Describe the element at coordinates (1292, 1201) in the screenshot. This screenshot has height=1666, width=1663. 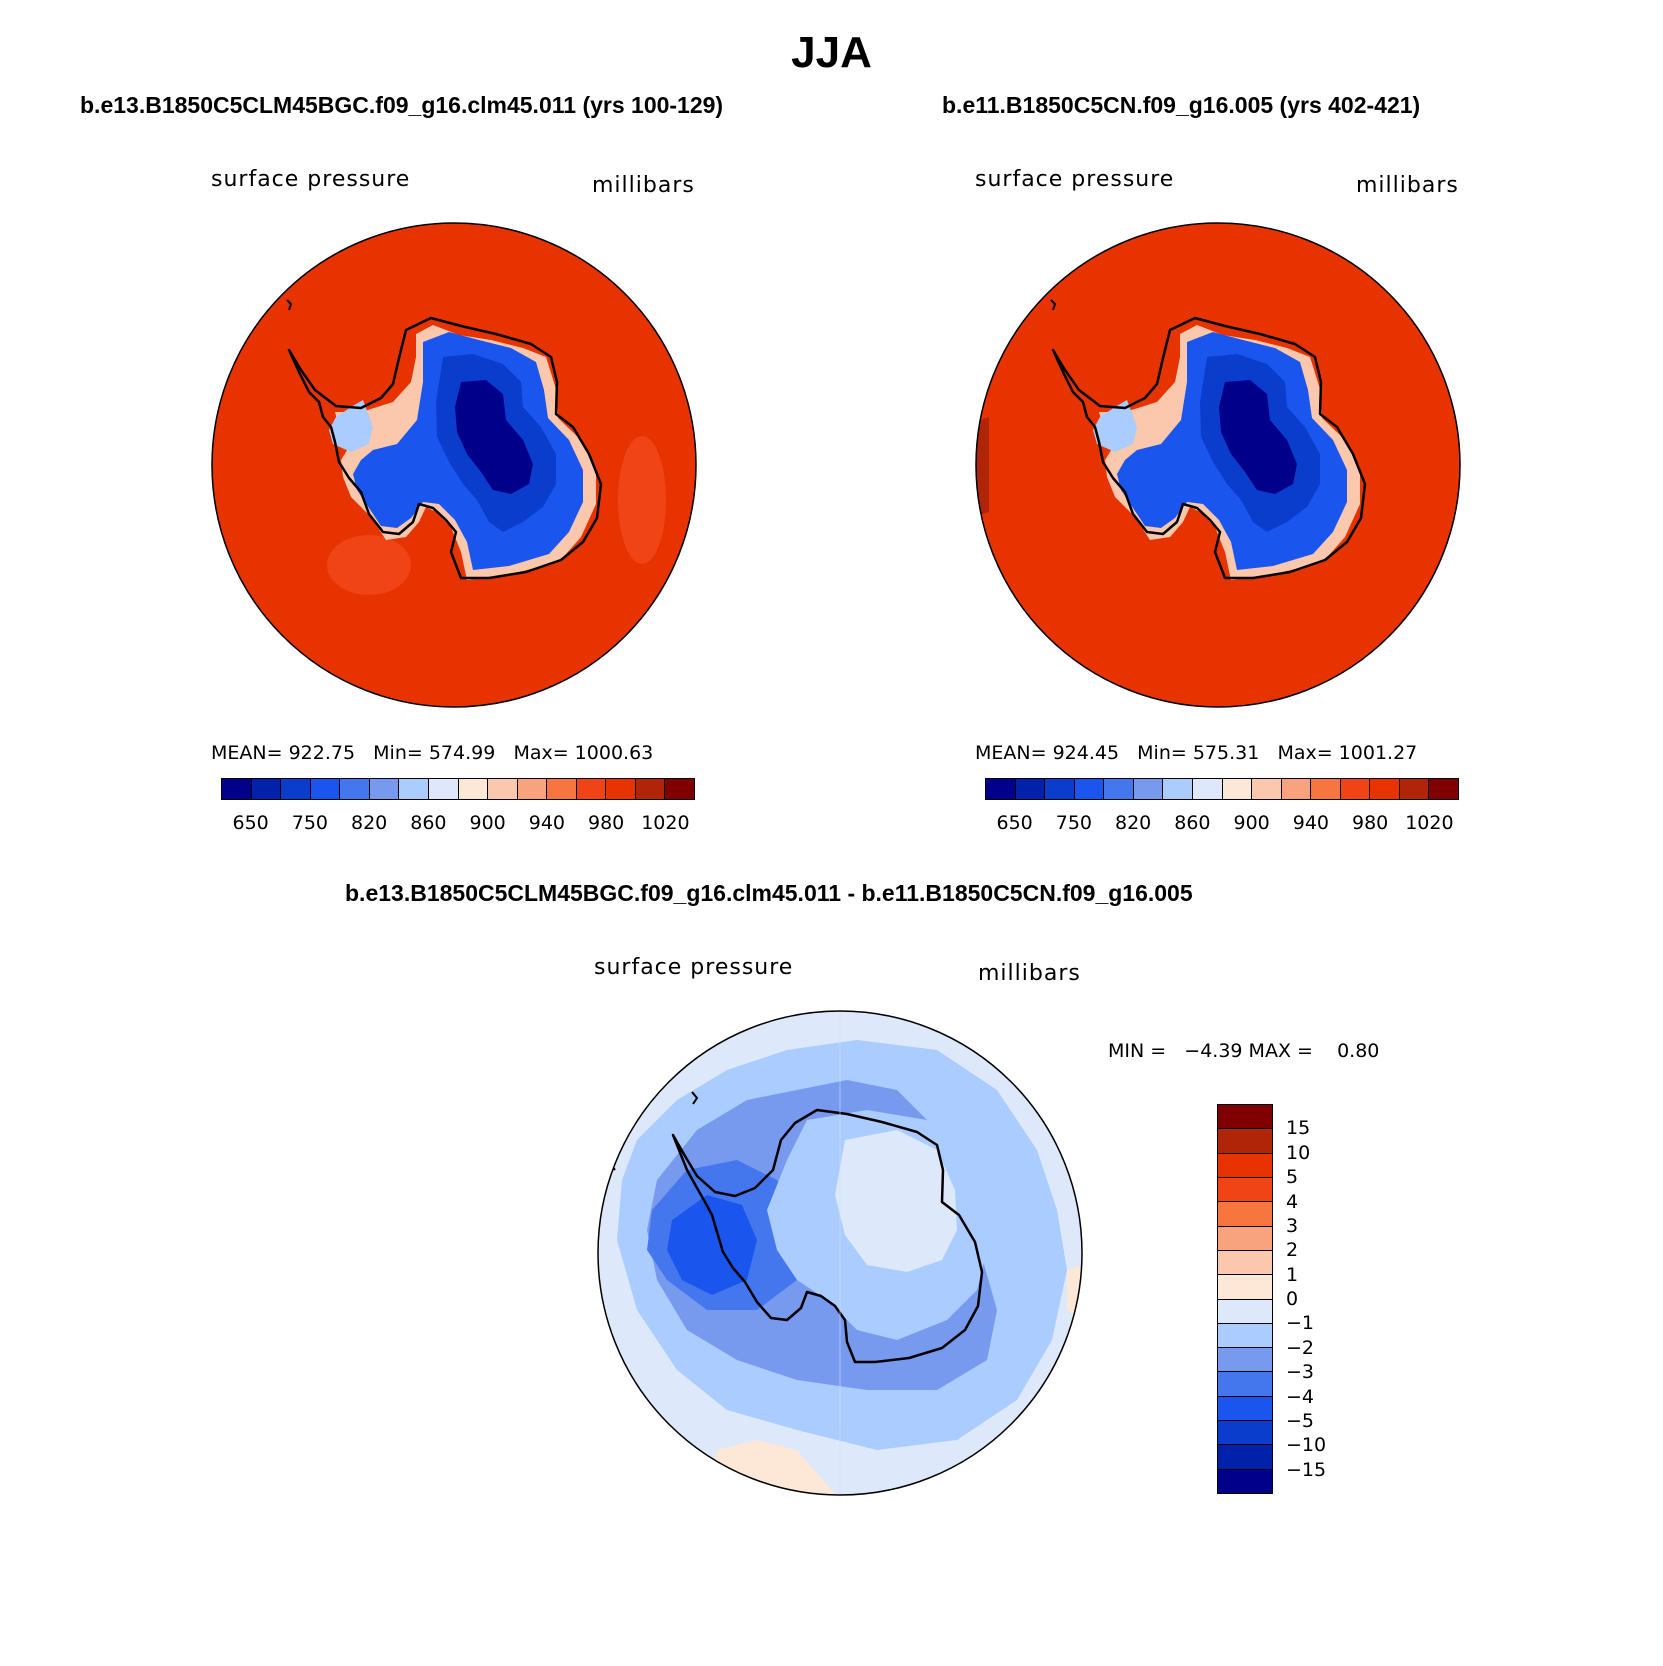
I see `diff-colorbar-tick-label: 4` at that location.